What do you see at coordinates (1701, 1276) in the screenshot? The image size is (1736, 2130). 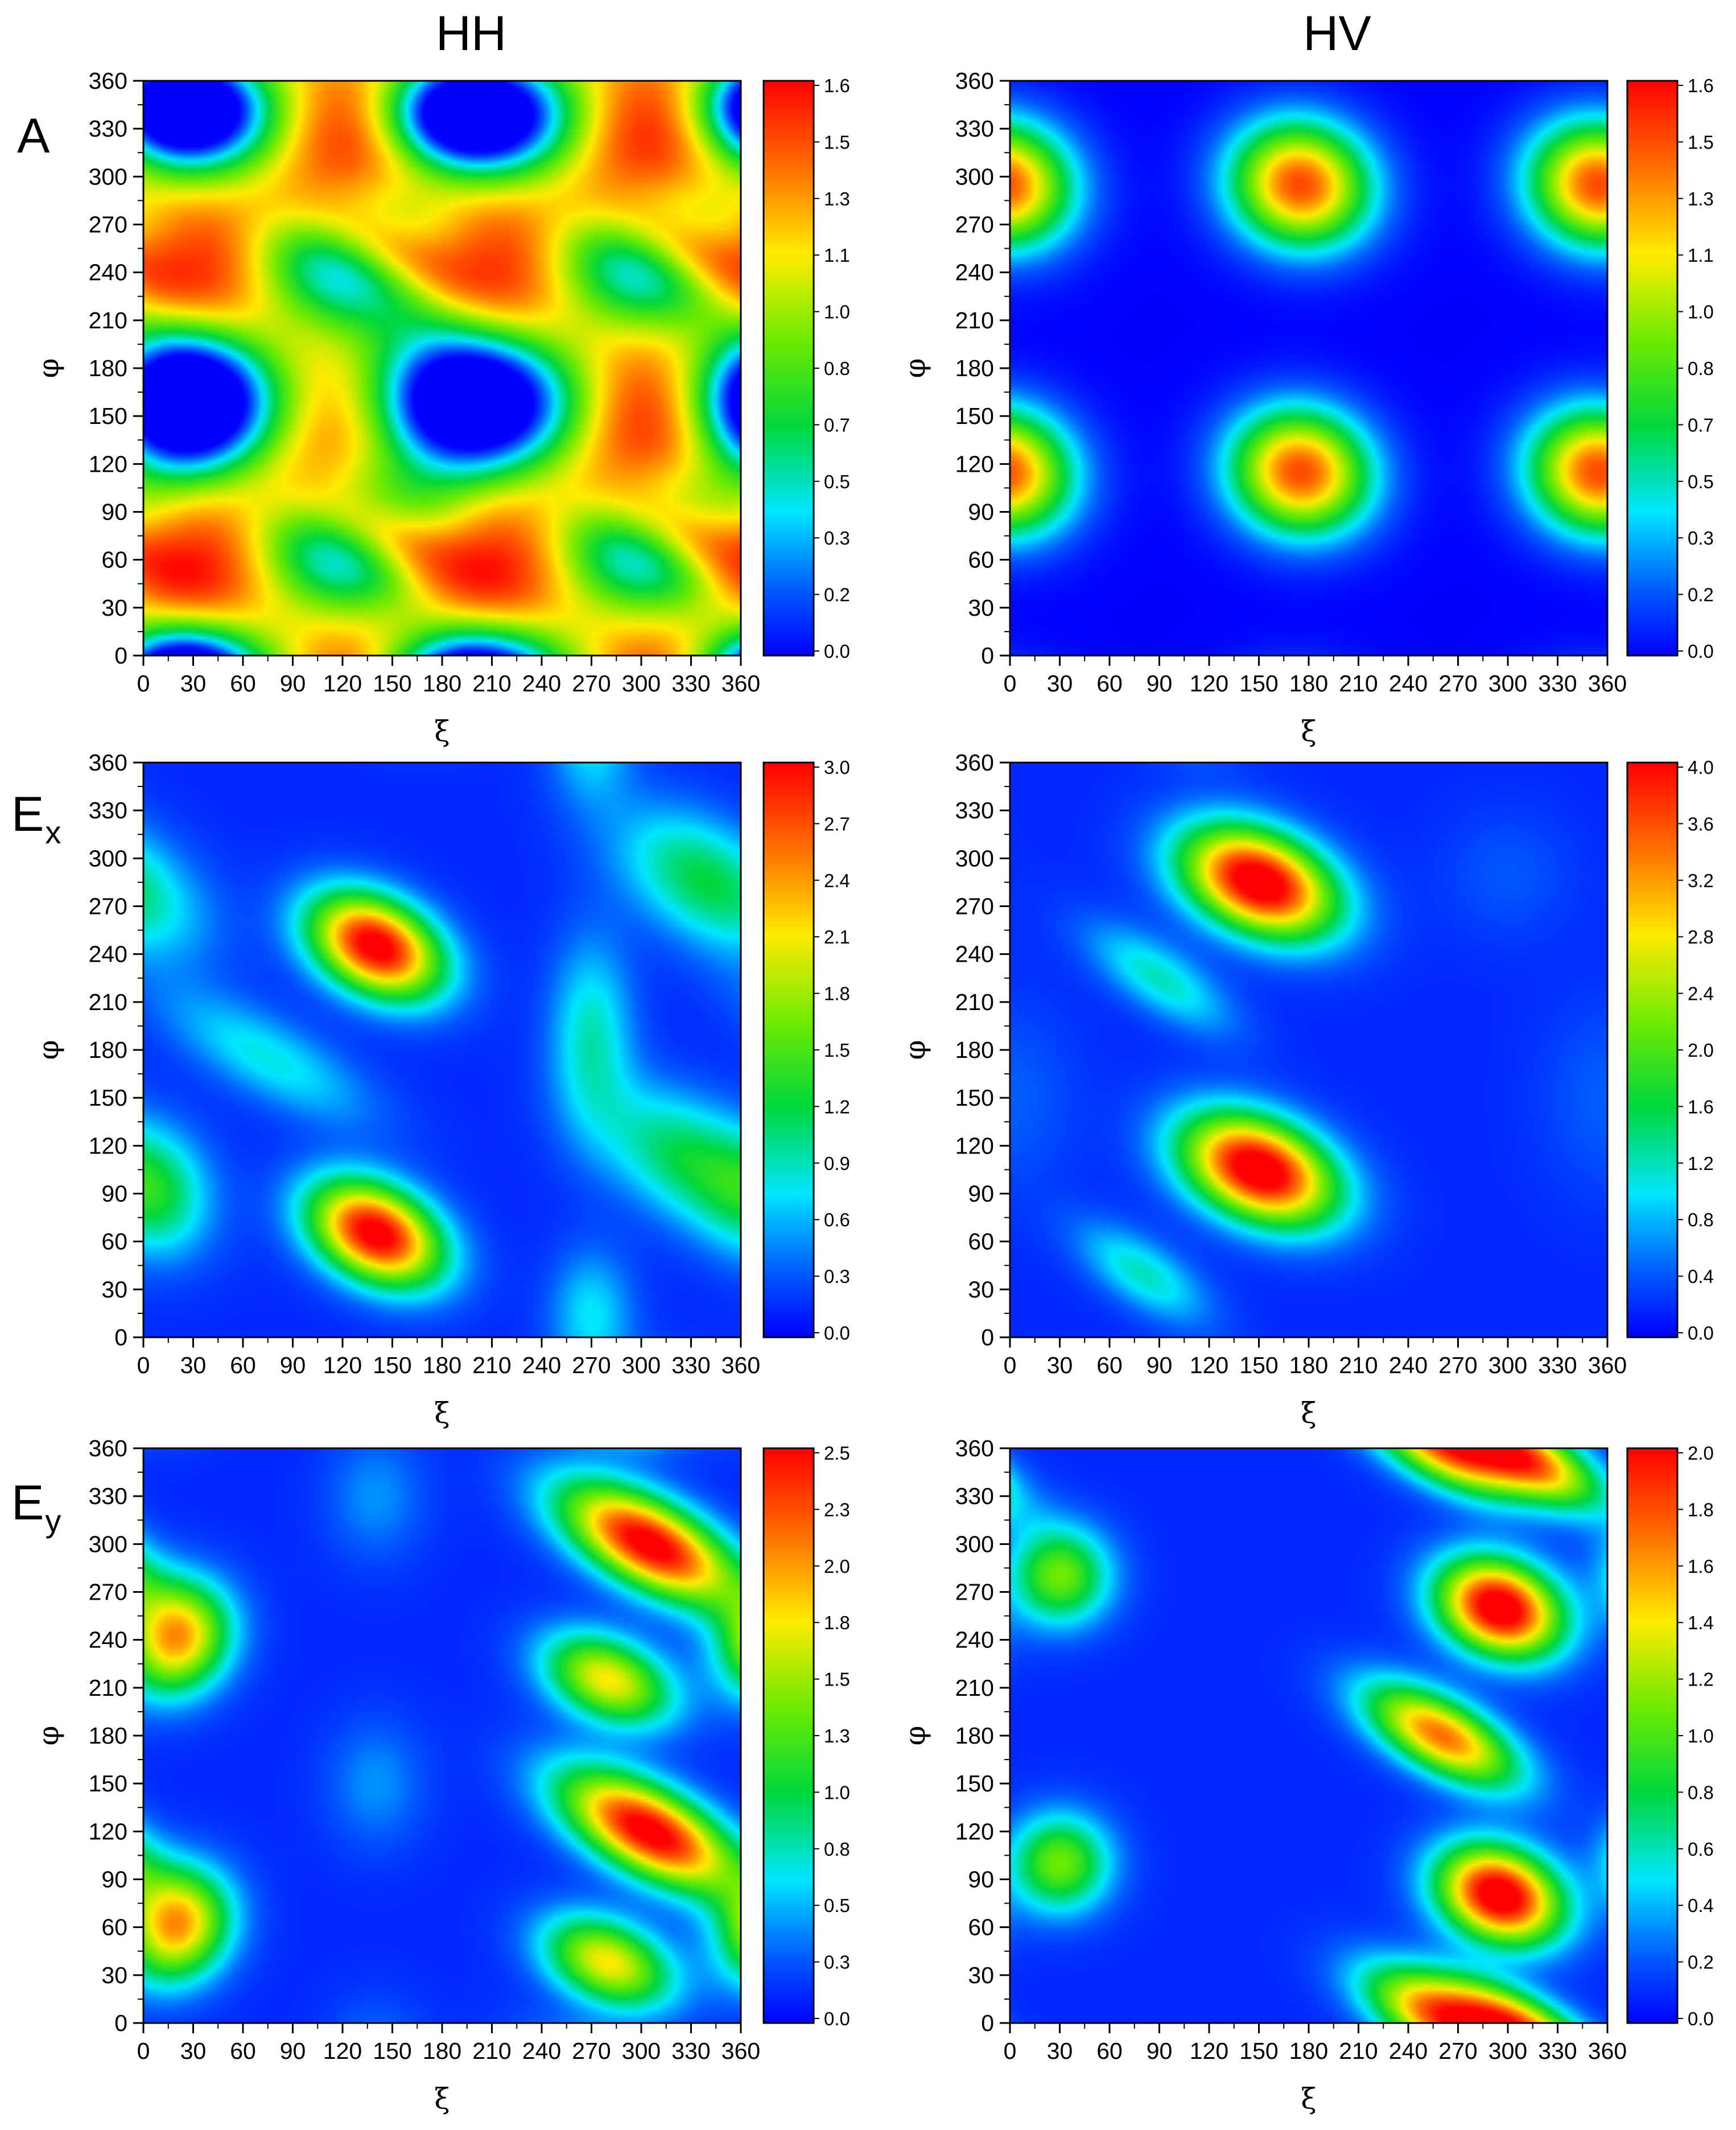 I see `colorbar-tick-label: 0.4` at bounding box center [1701, 1276].